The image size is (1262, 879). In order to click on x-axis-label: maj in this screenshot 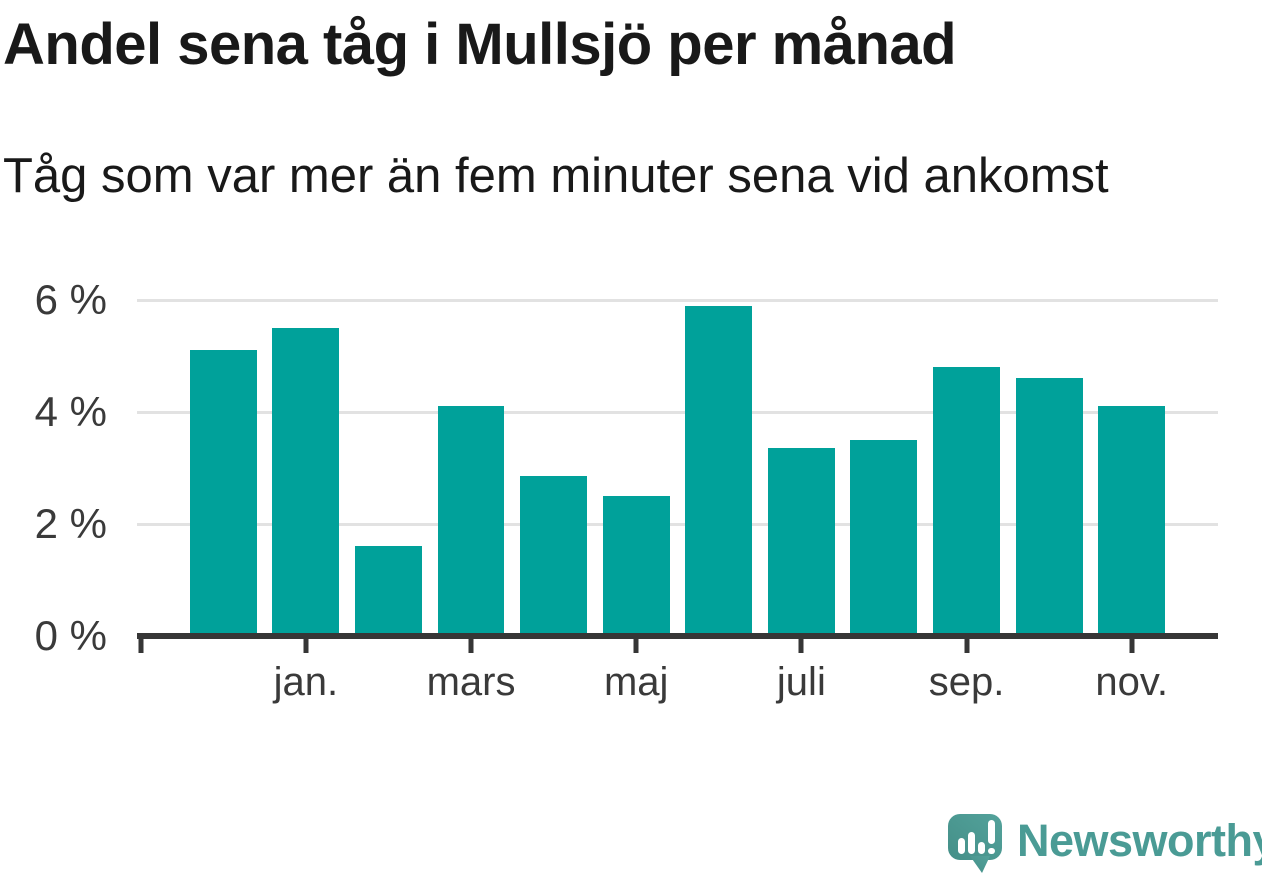, I will do `click(636, 682)`.